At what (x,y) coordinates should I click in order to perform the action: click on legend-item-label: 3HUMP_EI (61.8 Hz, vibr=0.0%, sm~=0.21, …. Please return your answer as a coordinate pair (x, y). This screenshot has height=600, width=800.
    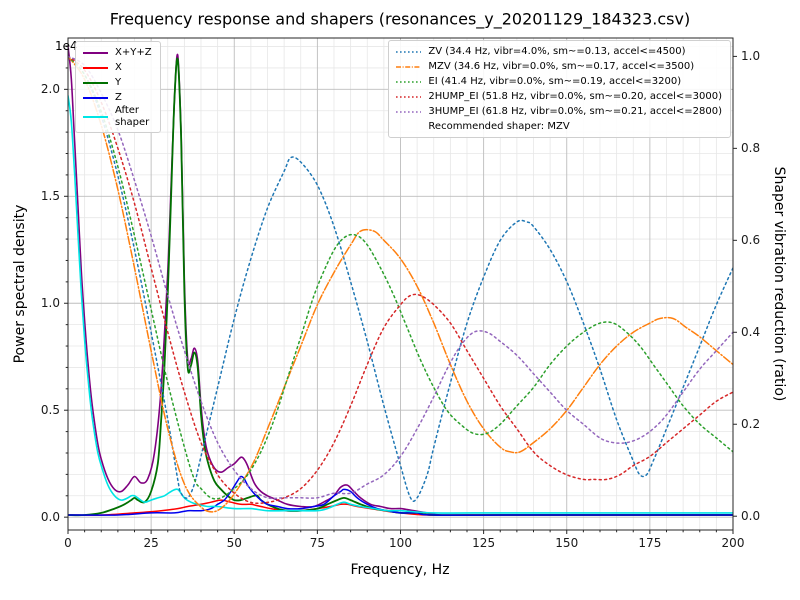
    Looking at the image, I should click on (575, 111).